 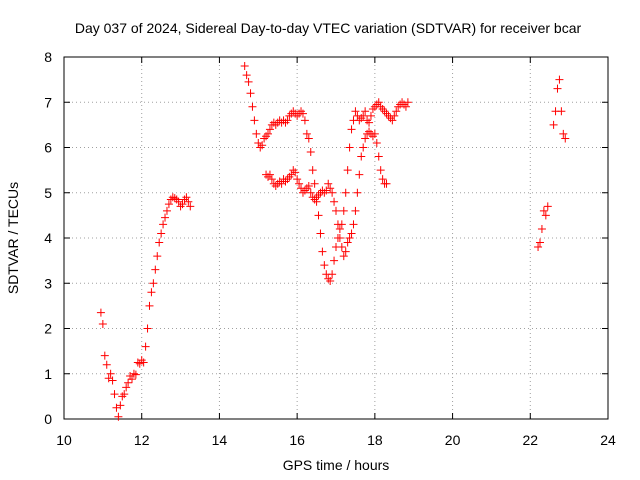 What do you see at coordinates (297, 440) in the screenshot?
I see `x-tick-label: 16` at bounding box center [297, 440].